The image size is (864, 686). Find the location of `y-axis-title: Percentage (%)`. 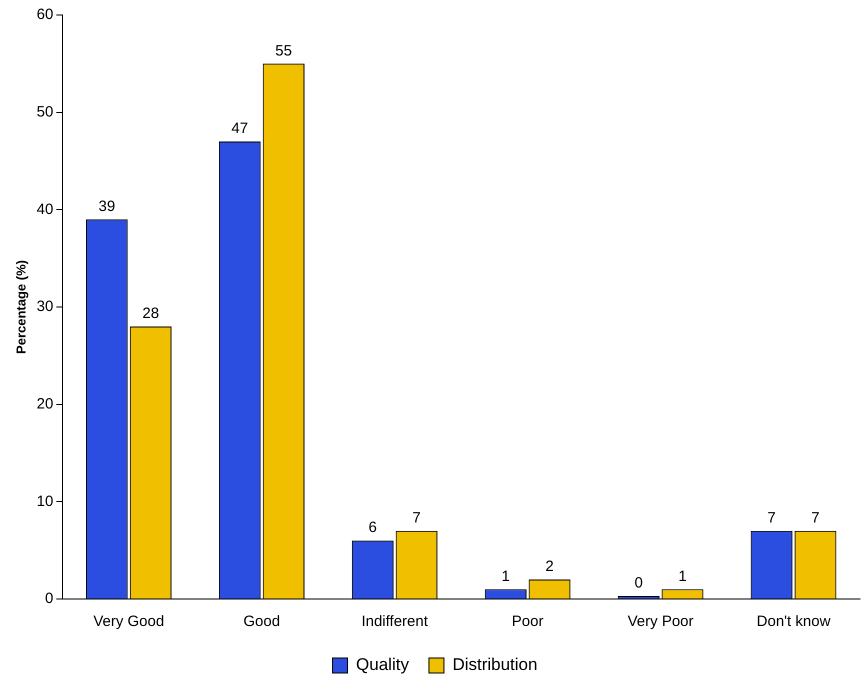

y-axis-title: Percentage (%) is located at coordinates (20, 307).